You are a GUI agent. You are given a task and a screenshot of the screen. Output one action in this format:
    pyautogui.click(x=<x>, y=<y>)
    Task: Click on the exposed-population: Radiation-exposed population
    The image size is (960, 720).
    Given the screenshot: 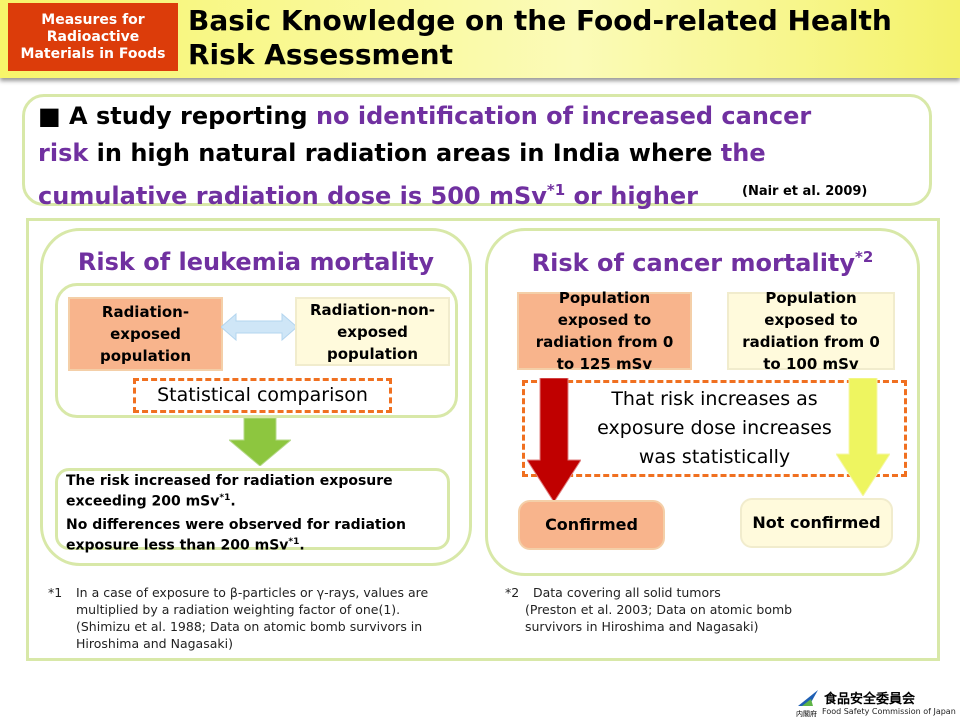 What is the action you would take?
    pyautogui.click(x=145, y=334)
    